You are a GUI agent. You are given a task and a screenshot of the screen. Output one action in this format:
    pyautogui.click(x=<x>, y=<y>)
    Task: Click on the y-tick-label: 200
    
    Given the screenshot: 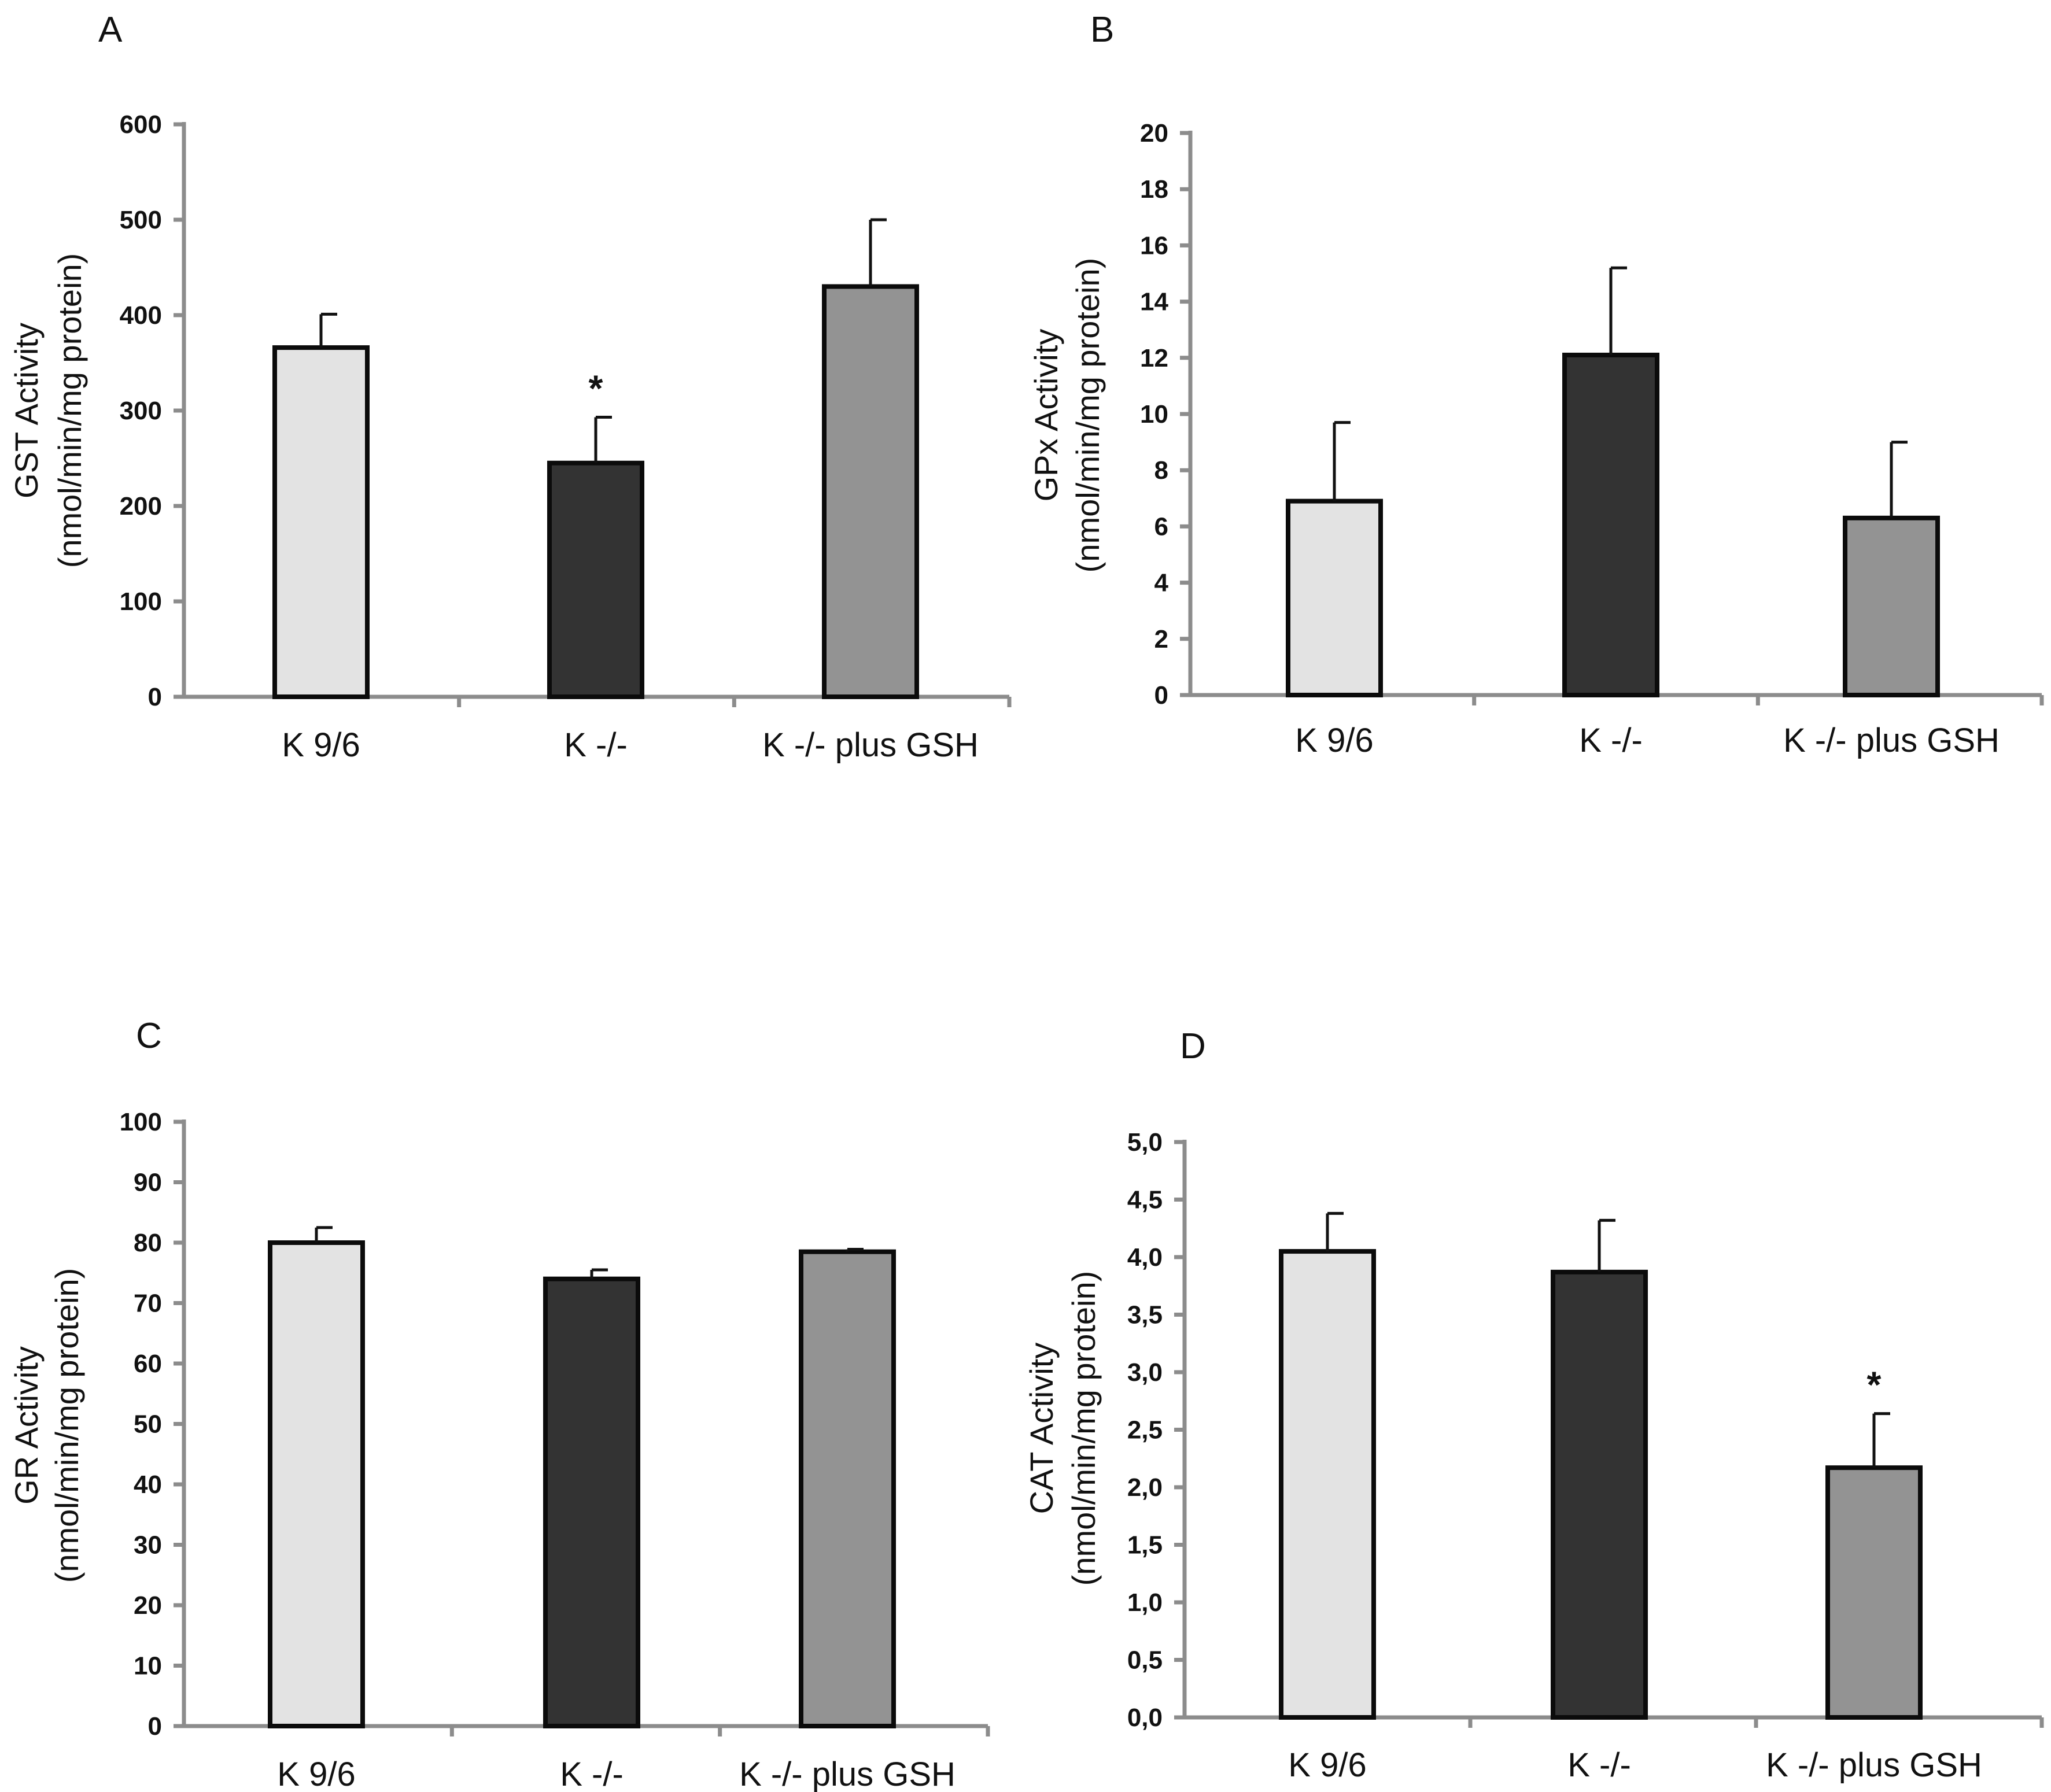 What is the action you would take?
    pyautogui.click(x=141, y=506)
    